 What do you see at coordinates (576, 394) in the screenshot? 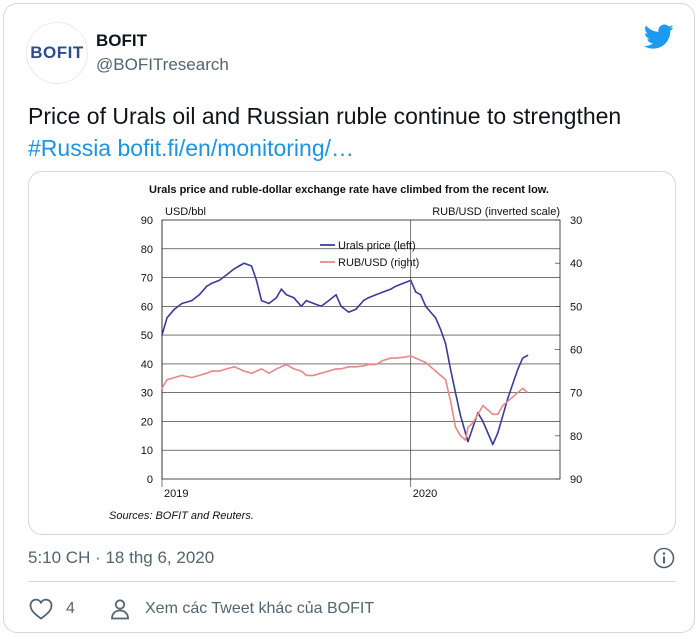
I see `right-tick-label: 70` at bounding box center [576, 394].